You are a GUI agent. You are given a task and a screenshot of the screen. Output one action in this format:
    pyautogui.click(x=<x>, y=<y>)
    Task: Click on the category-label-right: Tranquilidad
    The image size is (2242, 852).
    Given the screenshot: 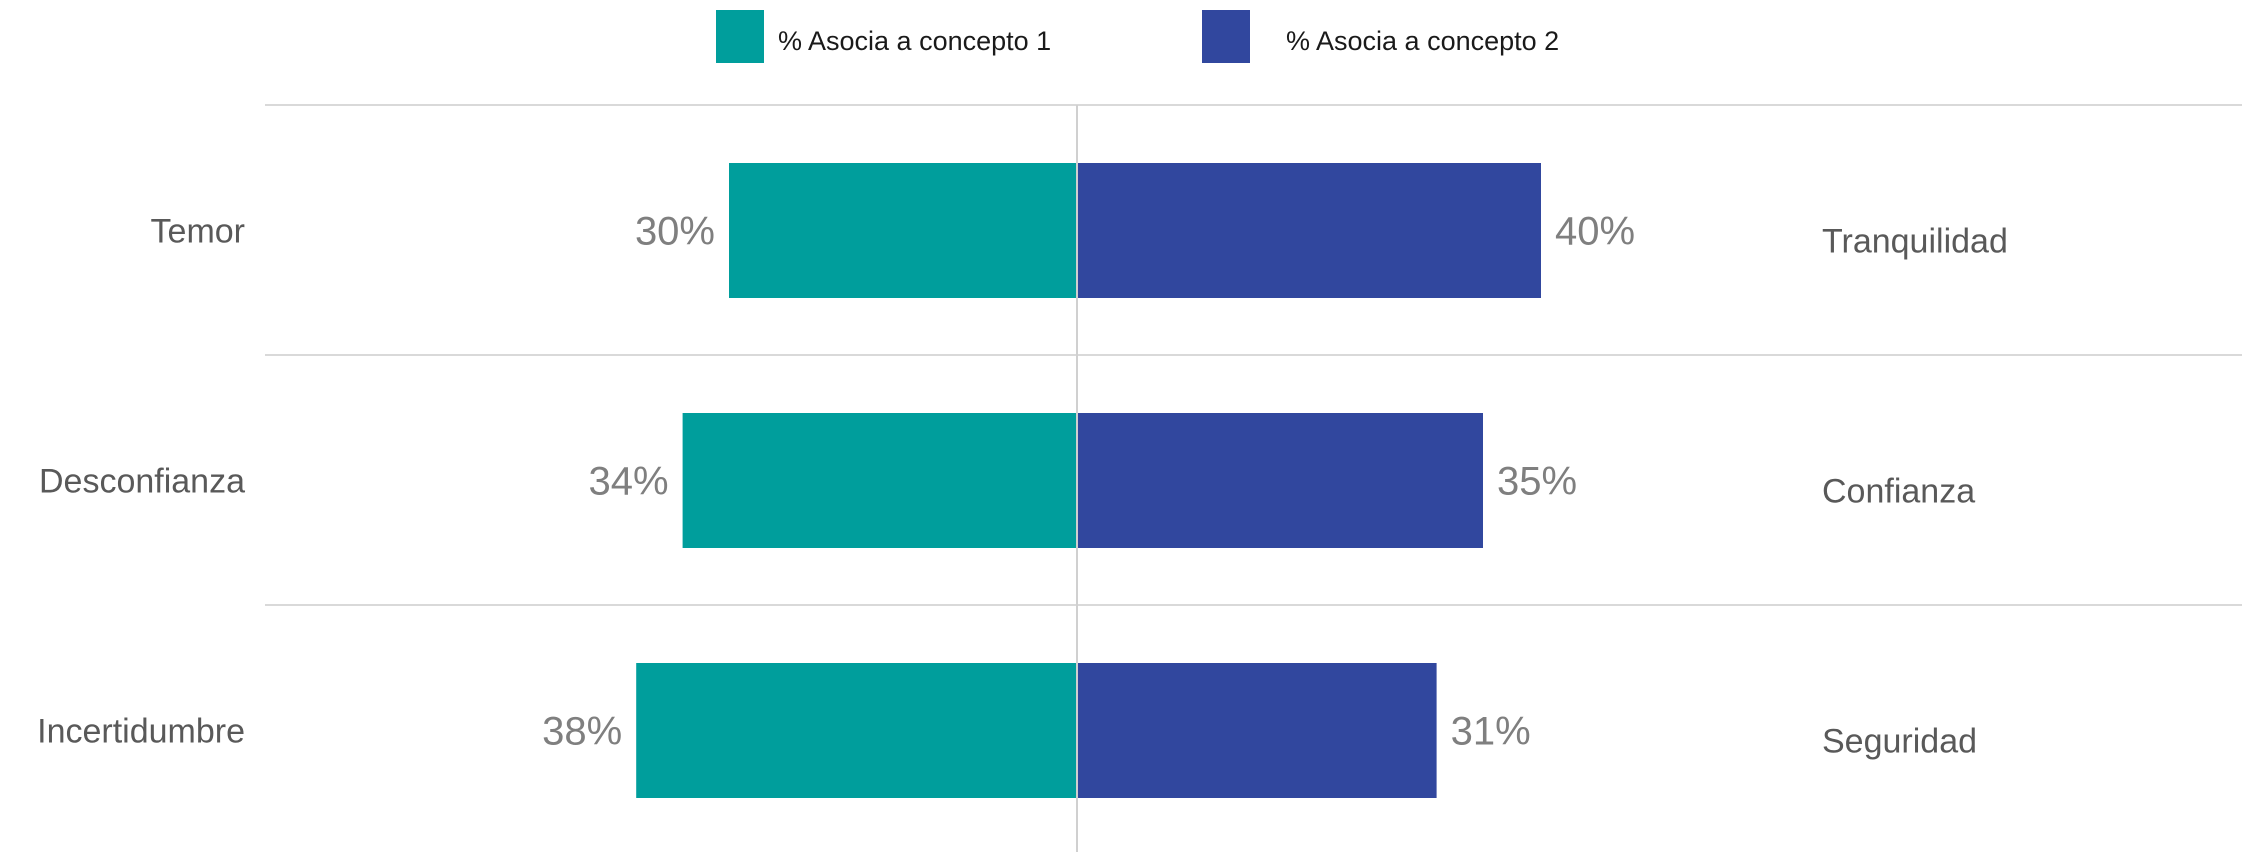 What is the action you would take?
    pyautogui.click(x=1915, y=242)
    